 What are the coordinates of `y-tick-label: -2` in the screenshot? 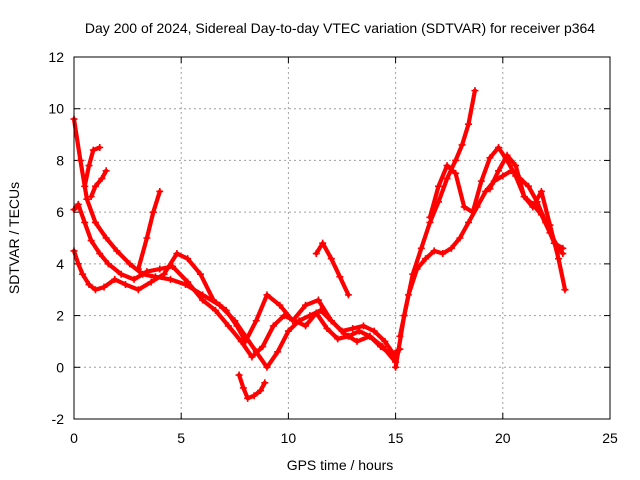 It's located at (58, 419).